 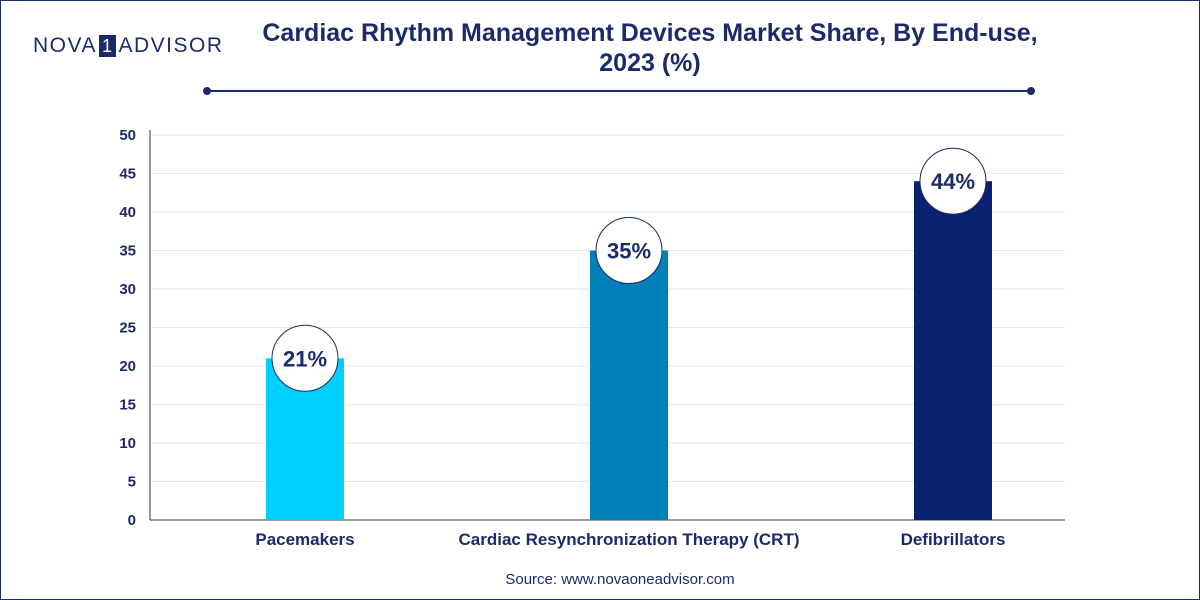 What do you see at coordinates (619, 91) in the screenshot?
I see `title-divider` at bounding box center [619, 91].